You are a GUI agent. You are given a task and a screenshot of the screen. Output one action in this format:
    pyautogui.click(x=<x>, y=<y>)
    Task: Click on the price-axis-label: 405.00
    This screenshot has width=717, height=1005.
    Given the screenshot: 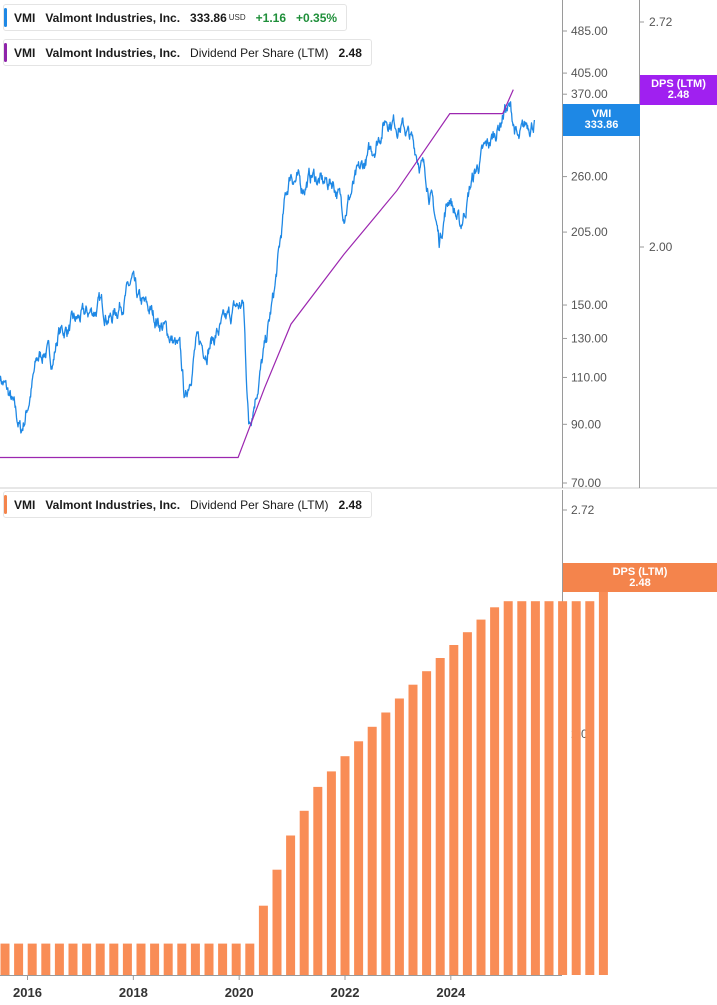 What is the action you would take?
    pyautogui.click(x=589, y=73)
    